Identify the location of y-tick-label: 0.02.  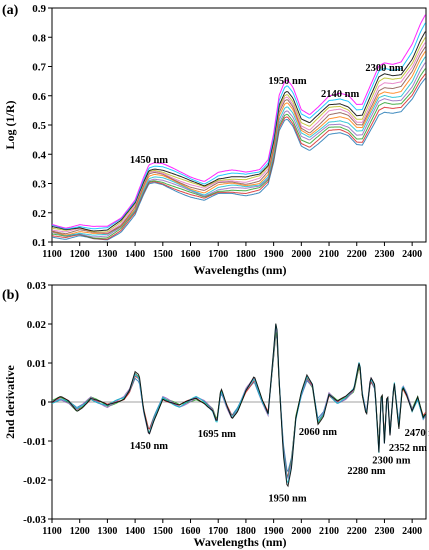
(37, 325).